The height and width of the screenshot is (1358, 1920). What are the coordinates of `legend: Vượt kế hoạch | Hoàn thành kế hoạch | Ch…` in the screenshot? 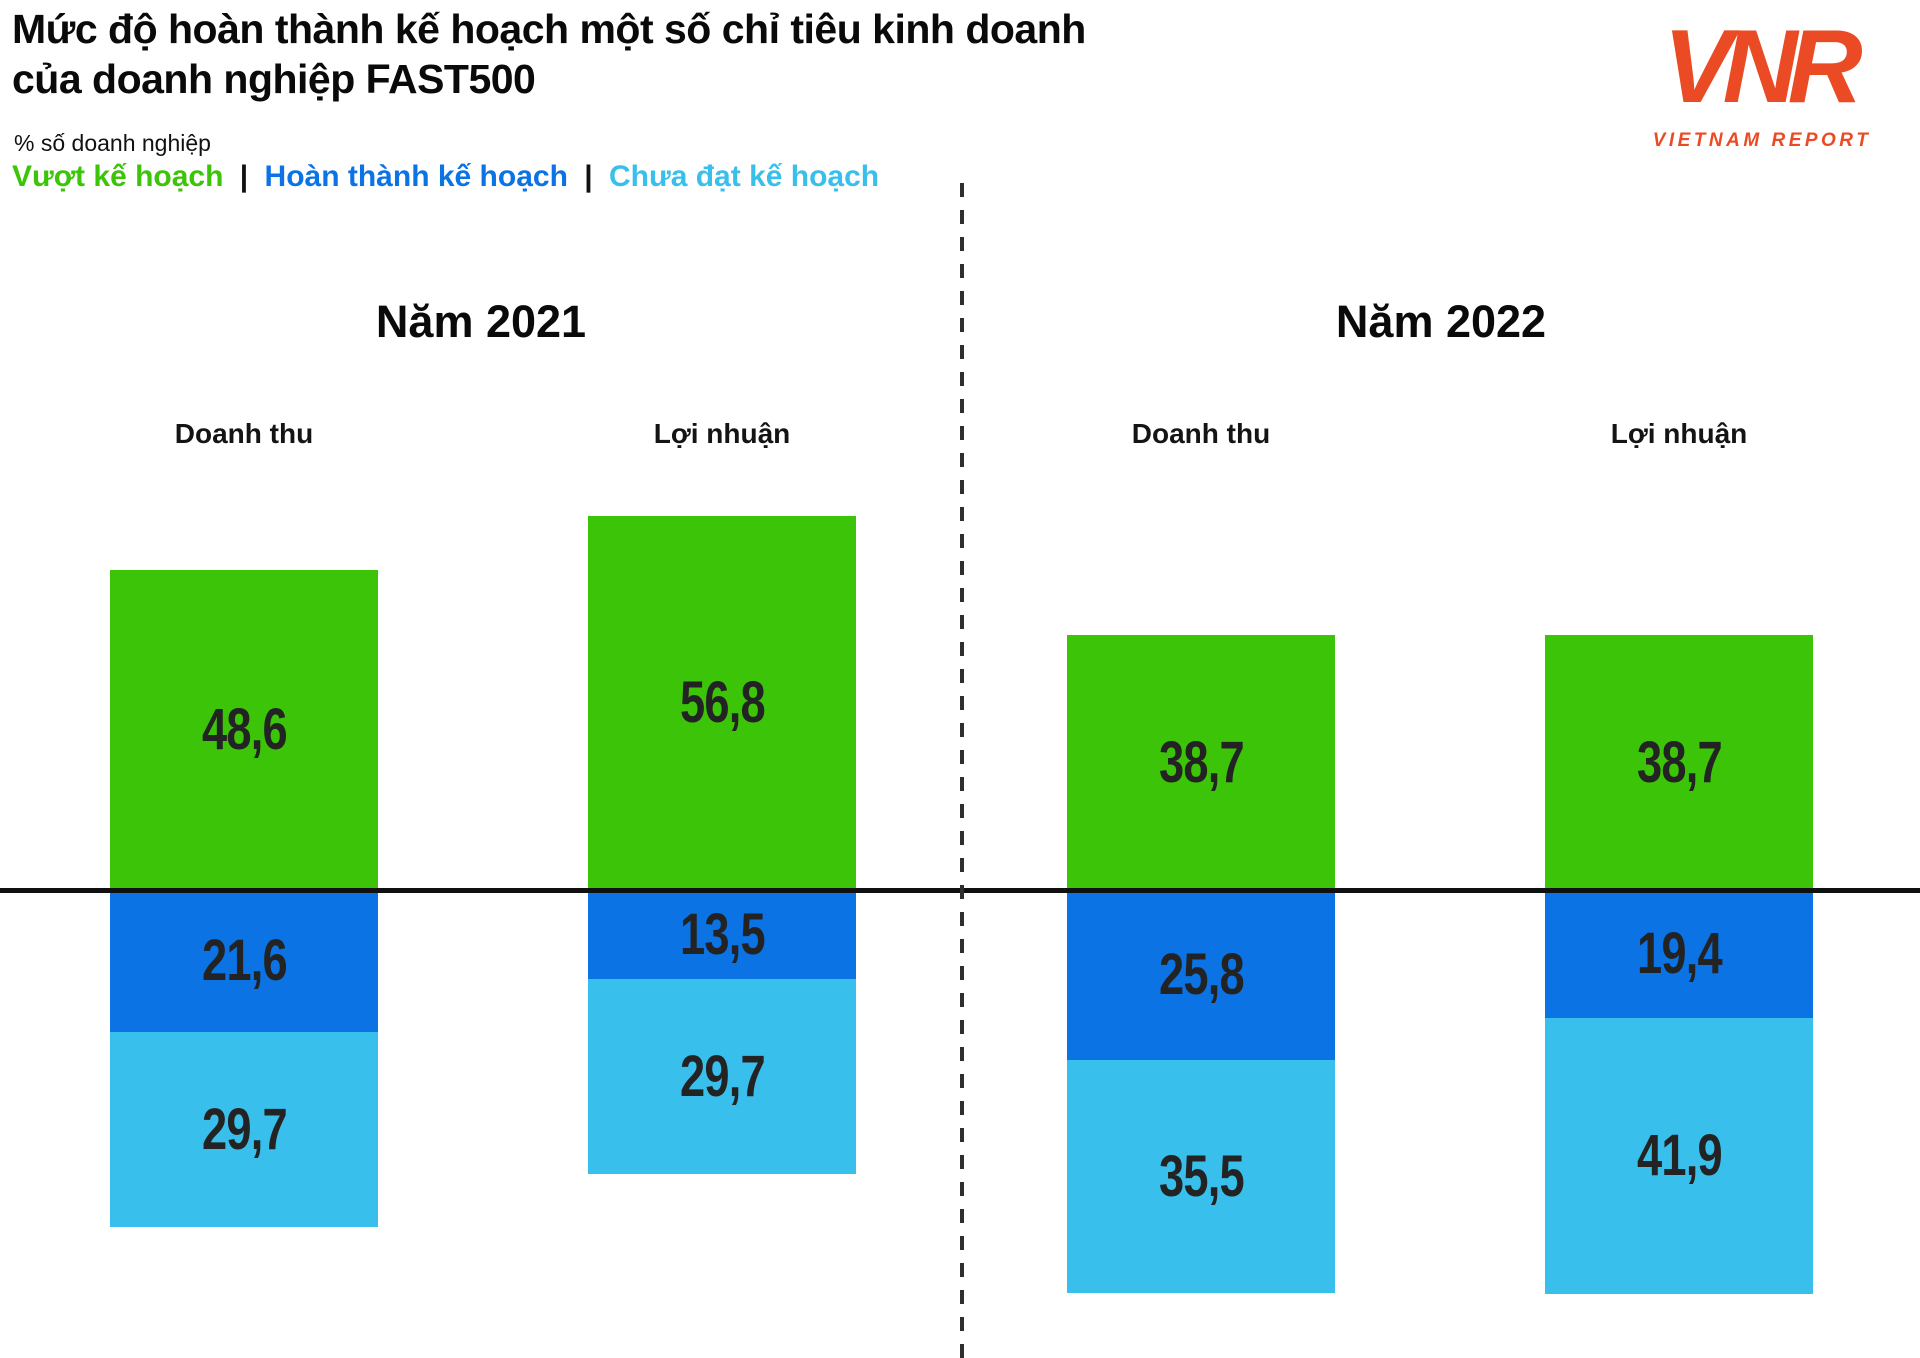 It's located at (445, 177).